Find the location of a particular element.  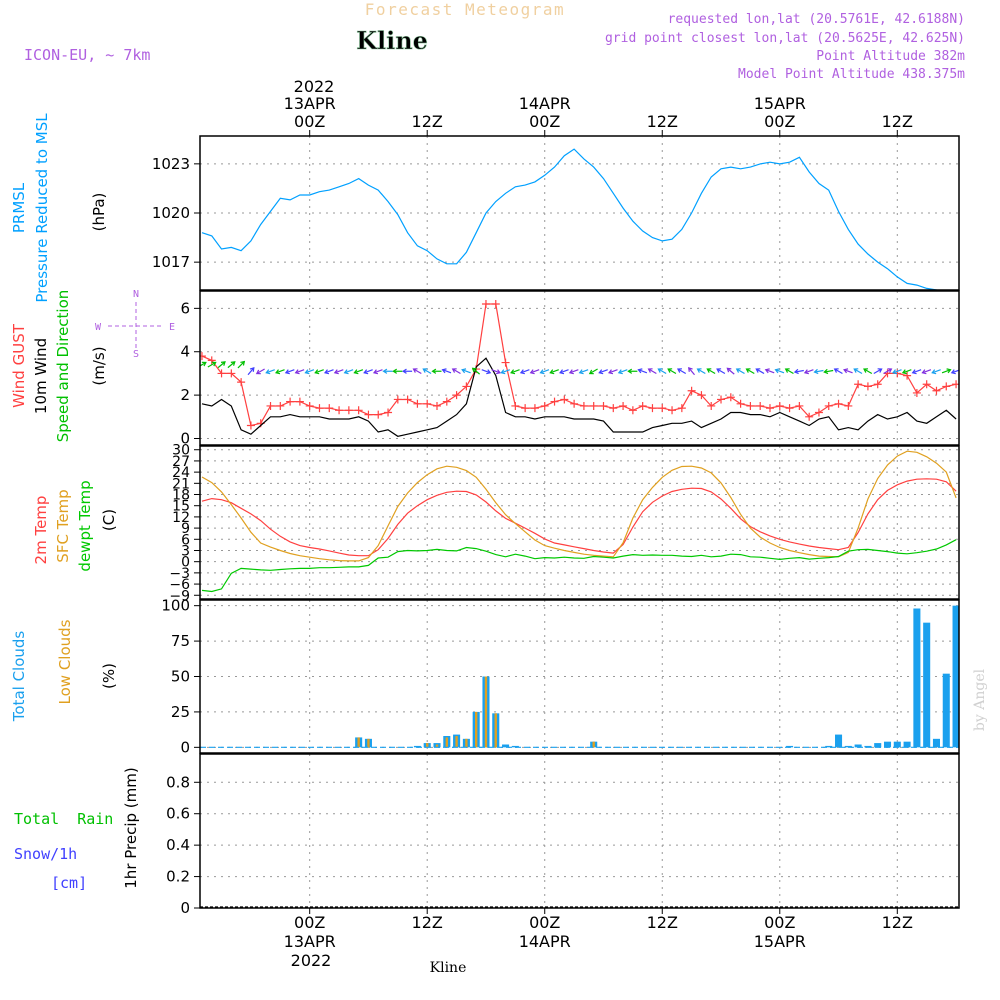

wind-series is located at coordinates (579, 368).